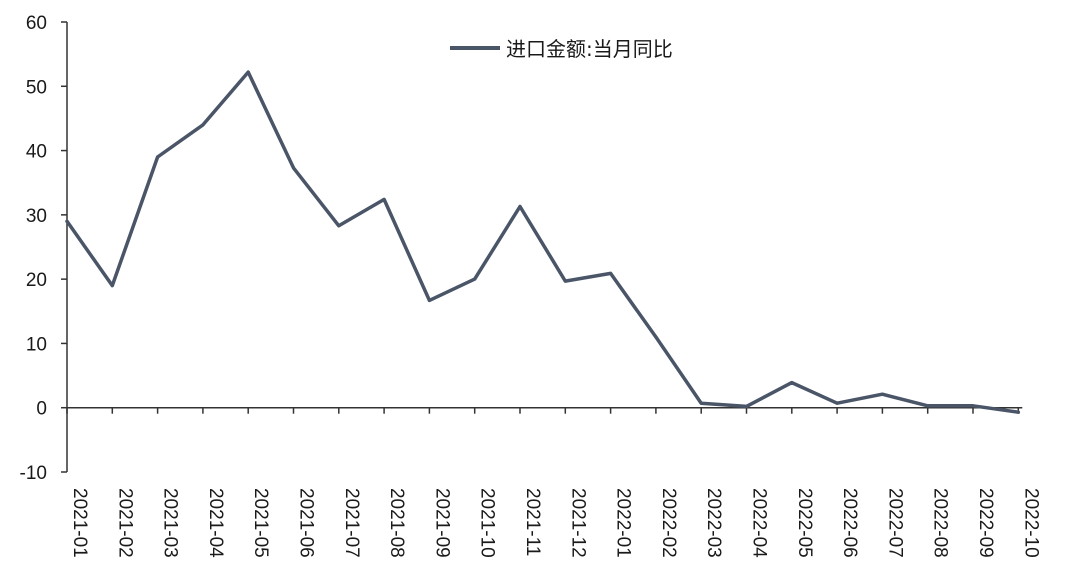 Image resolution: width=1071 pixels, height=575 pixels. What do you see at coordinates (306, 523) in the screenshot?
I see `x-tick-label: 2021-06` at bounding box center [306, 523].